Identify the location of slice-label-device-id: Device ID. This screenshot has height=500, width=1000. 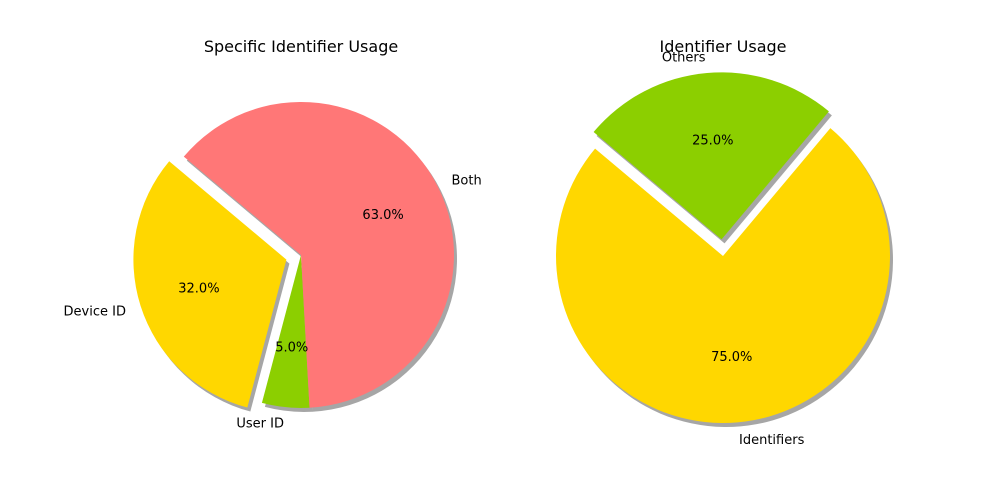
(95, 312).